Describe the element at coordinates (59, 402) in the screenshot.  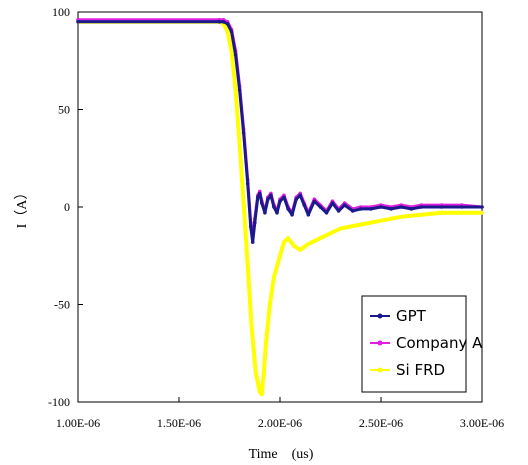
I see `y-tick-label: -100` at that location.